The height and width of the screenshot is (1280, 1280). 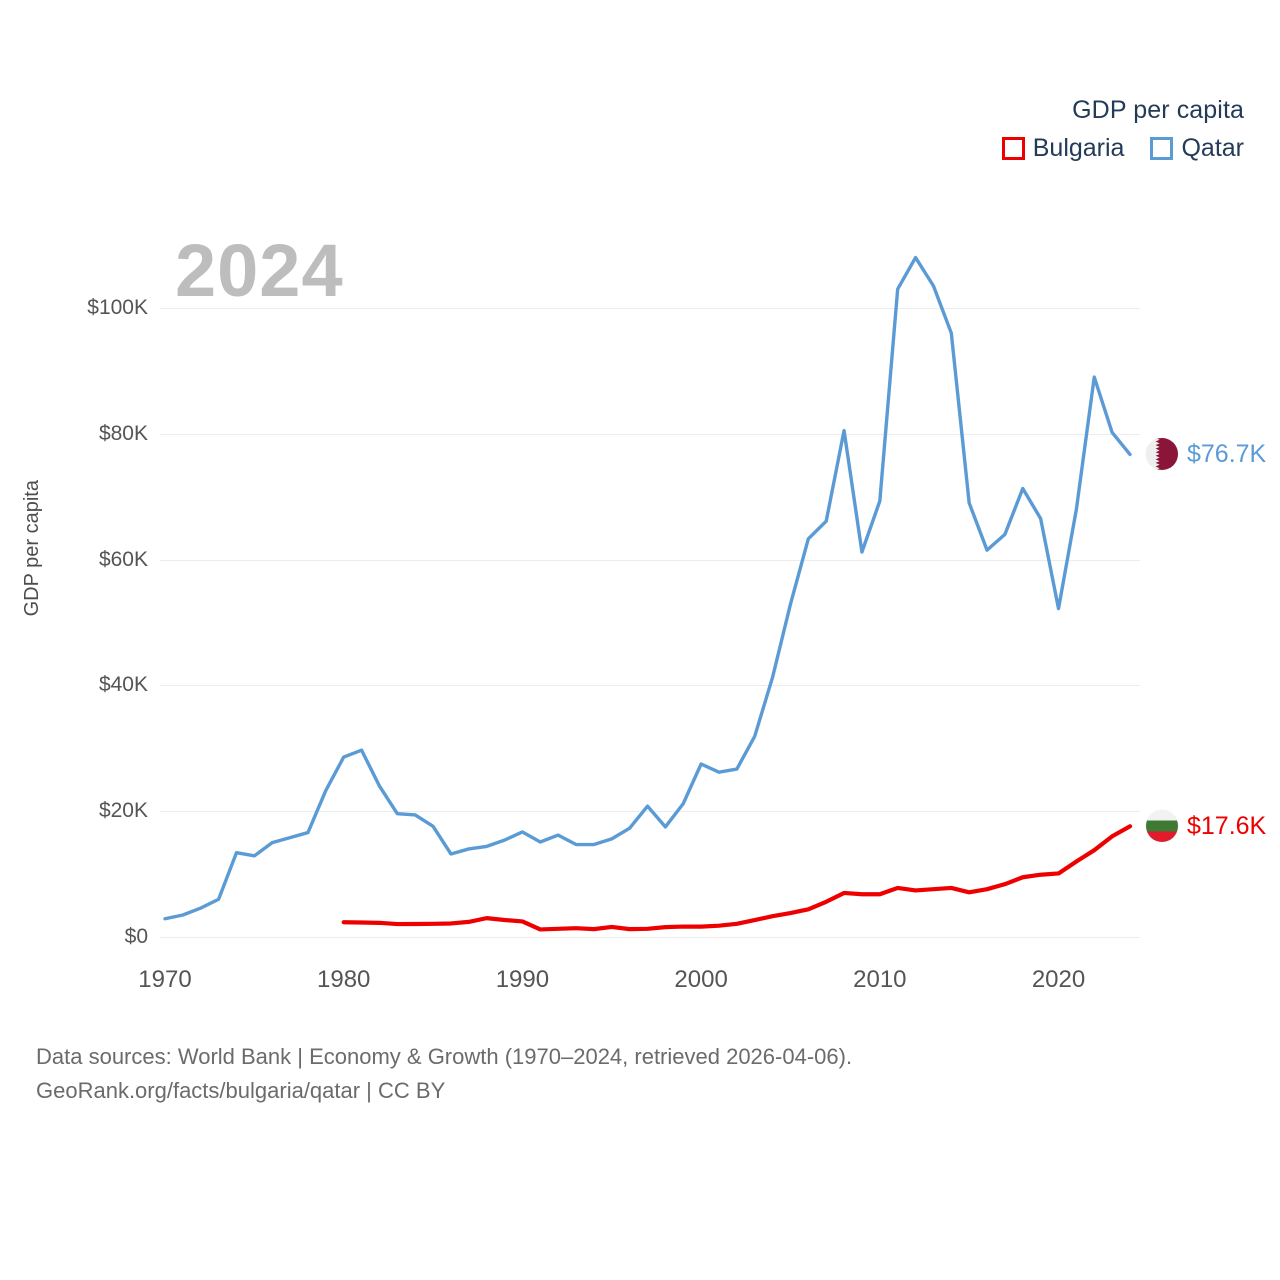 I want to click on y-tick-label: $80K, so click(x=123, y=433).